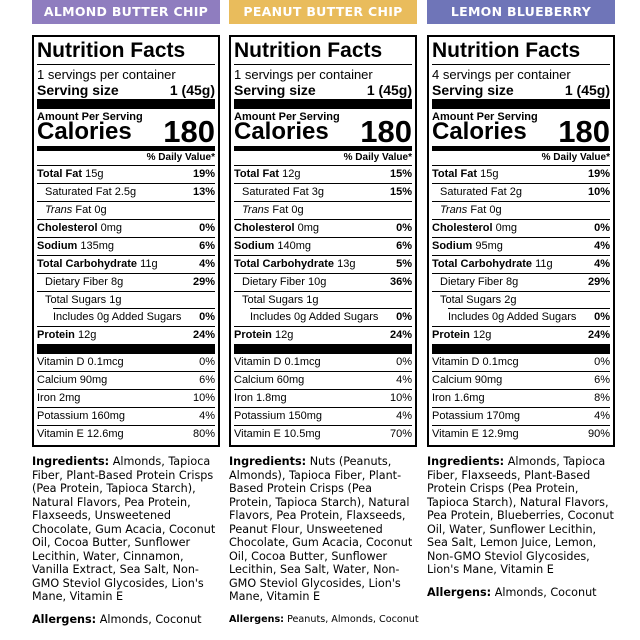  Describe the element at coordinates (97, 246) in the screenshot. I see `nutrient-amount: 135mg` at that location.